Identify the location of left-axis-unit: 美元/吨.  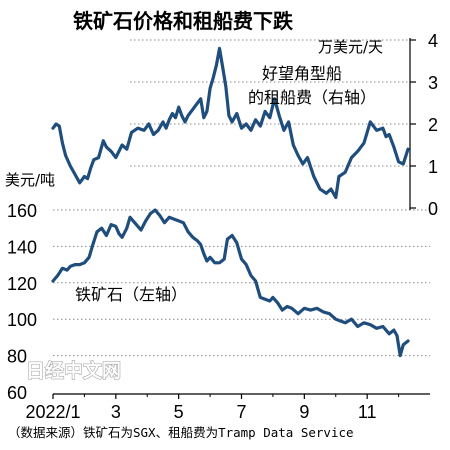
(30, 180).